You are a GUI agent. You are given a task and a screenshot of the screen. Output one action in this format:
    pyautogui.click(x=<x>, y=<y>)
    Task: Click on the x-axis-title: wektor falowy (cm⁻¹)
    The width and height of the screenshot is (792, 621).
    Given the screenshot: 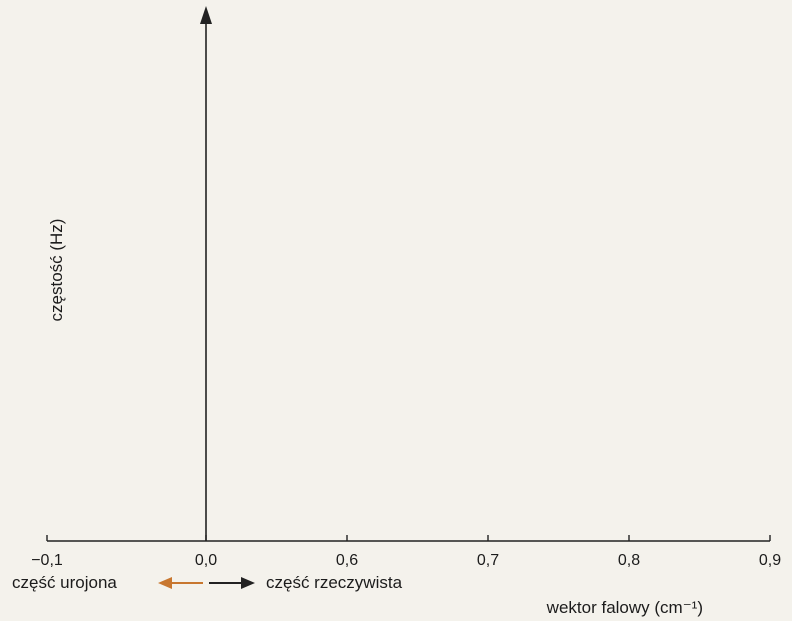 What is the action you would take?
    pyautogui.click(x=624, y=607)
    